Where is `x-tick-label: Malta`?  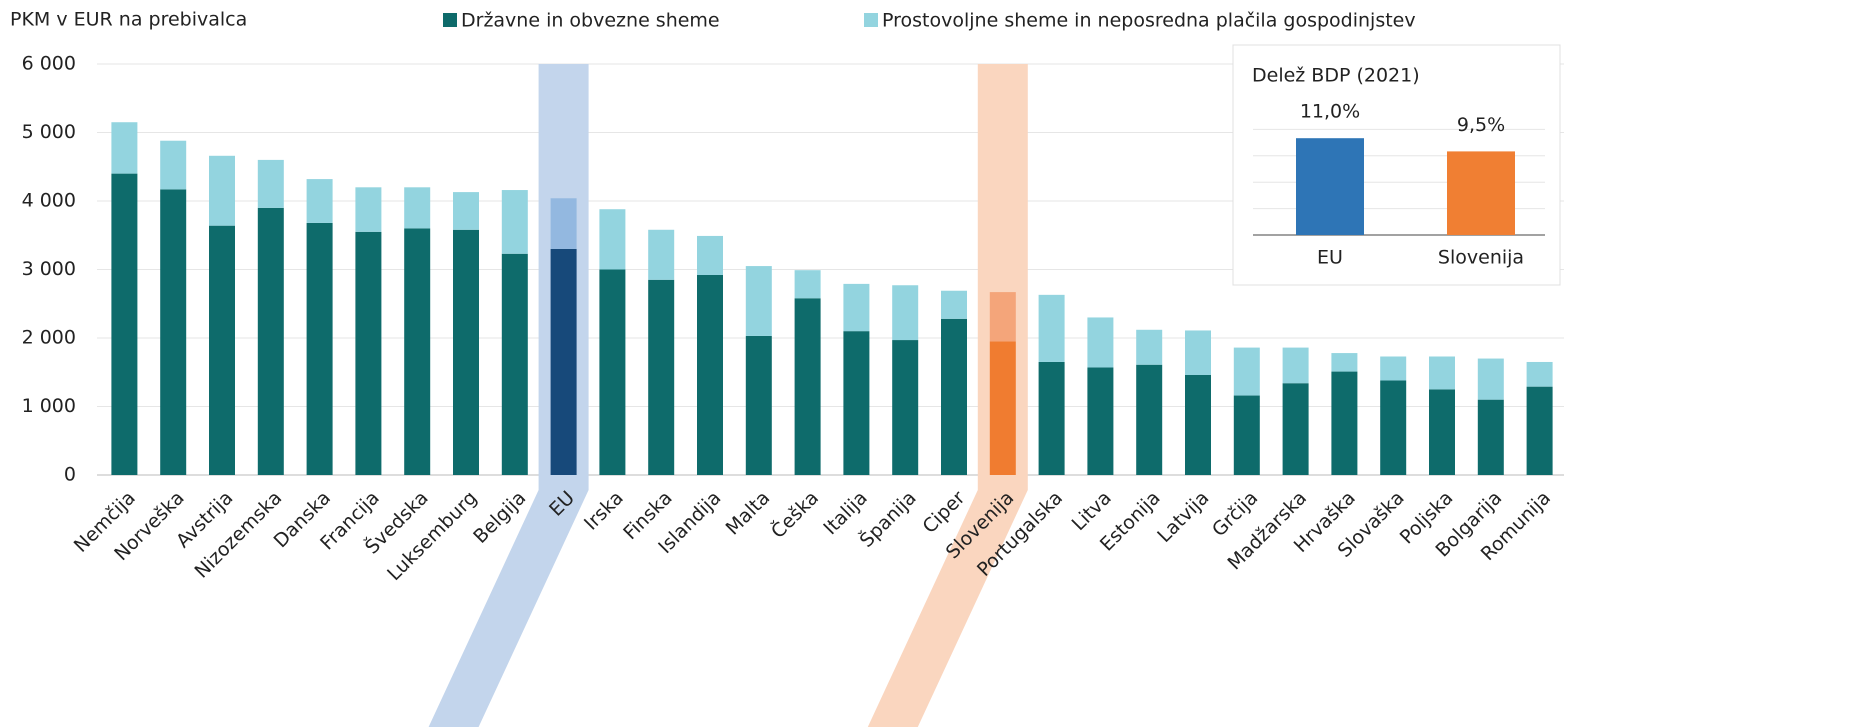
x-tick-label: Malta is located at coordinates (748, 513).